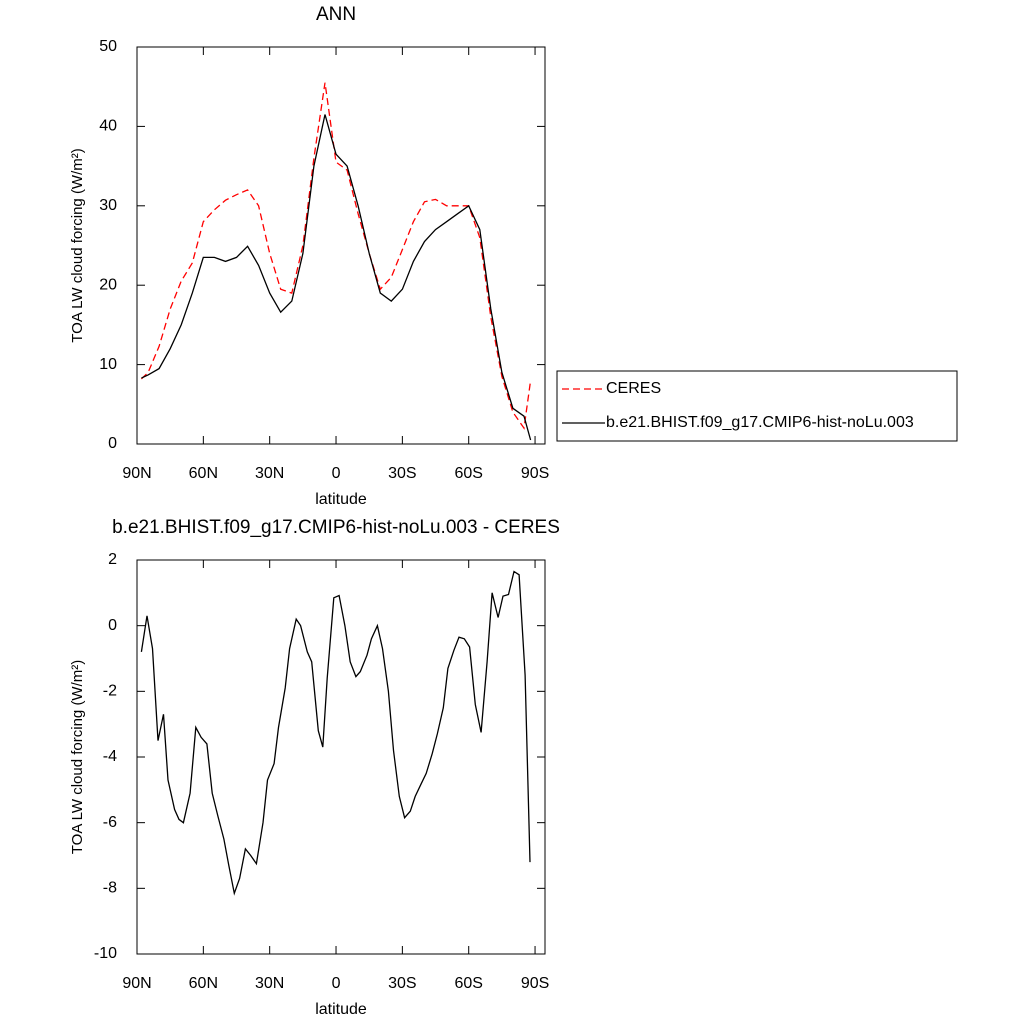  What do you see at coordinates (336, 14) in the screenshot?
I see `chart-title: ANN` at bounding box center [336, 14].